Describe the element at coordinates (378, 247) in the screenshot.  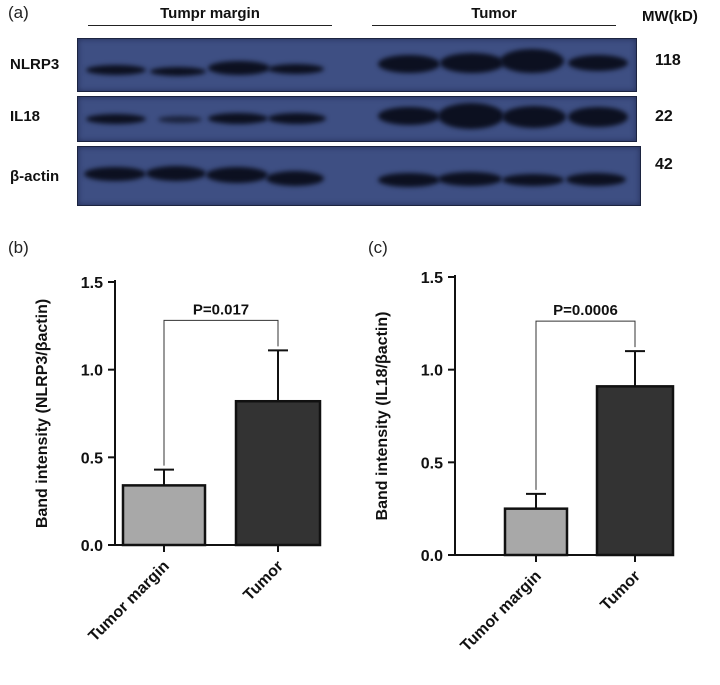
I see `panel-c-letter: (c)` at that location.